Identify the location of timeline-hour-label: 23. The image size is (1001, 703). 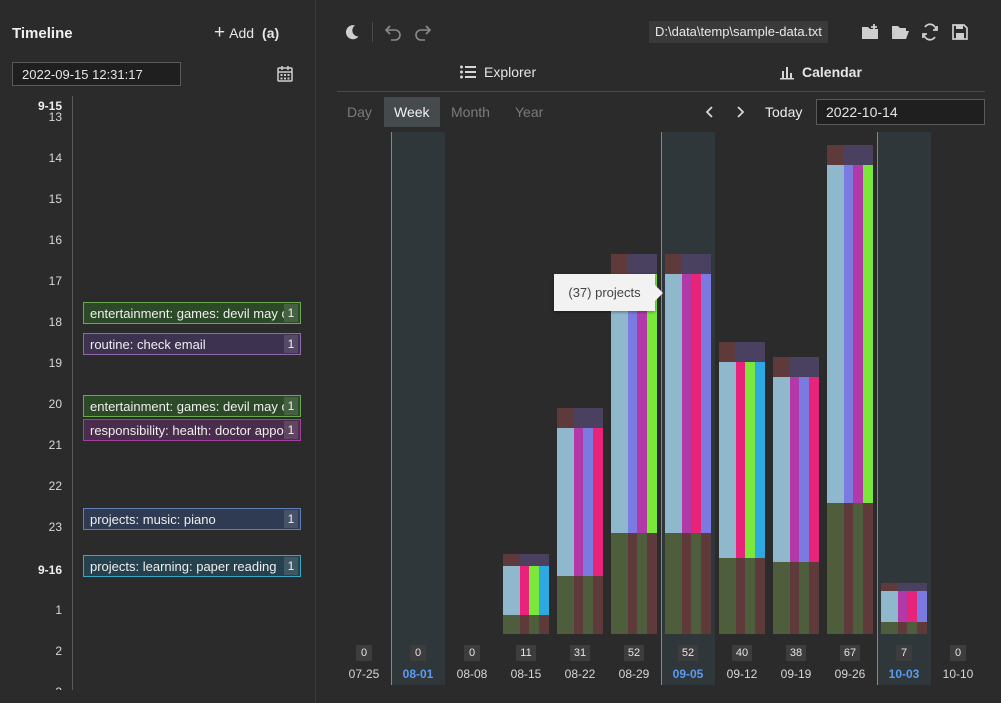
(55, 527).